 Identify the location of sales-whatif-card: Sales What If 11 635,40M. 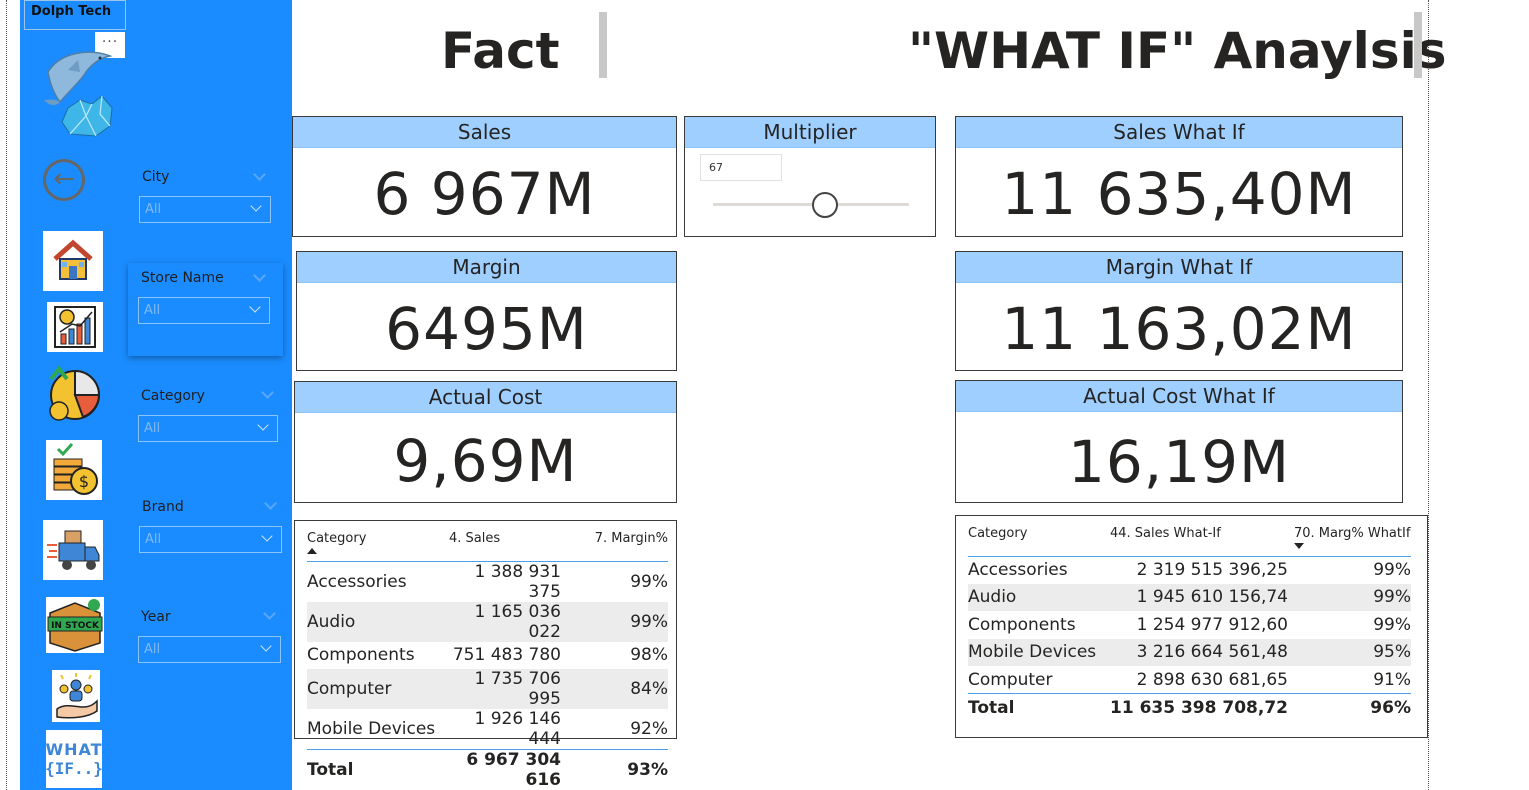
(1179, 176).